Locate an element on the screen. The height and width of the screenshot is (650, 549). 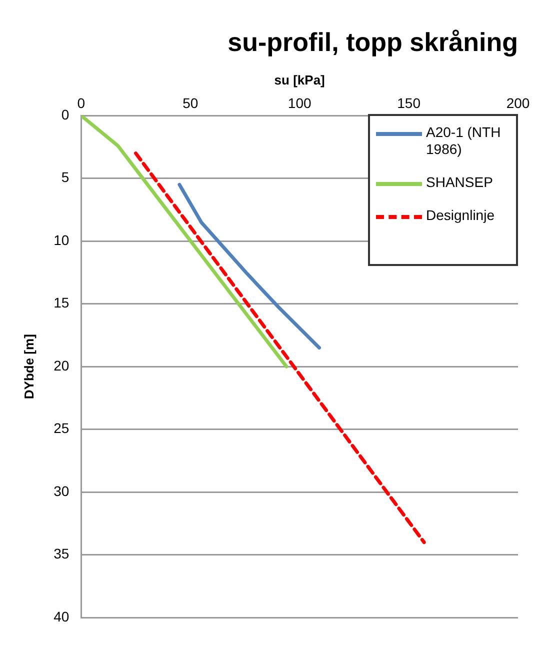
y-tick-label: 30 is located at coordinates (62, 490).